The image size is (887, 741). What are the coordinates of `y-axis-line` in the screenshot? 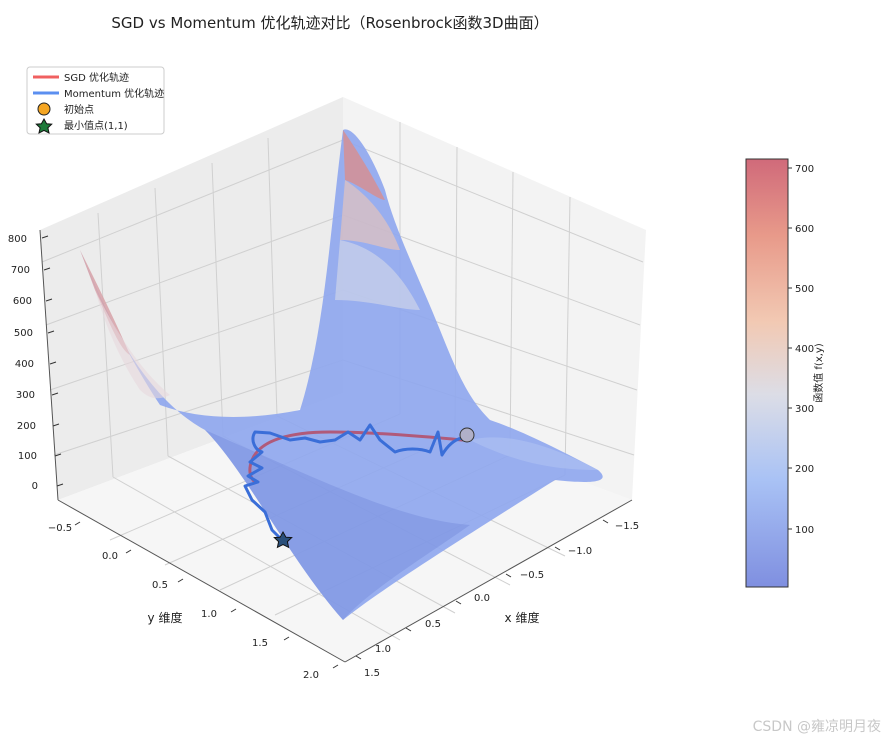 It's located at (201, 581).